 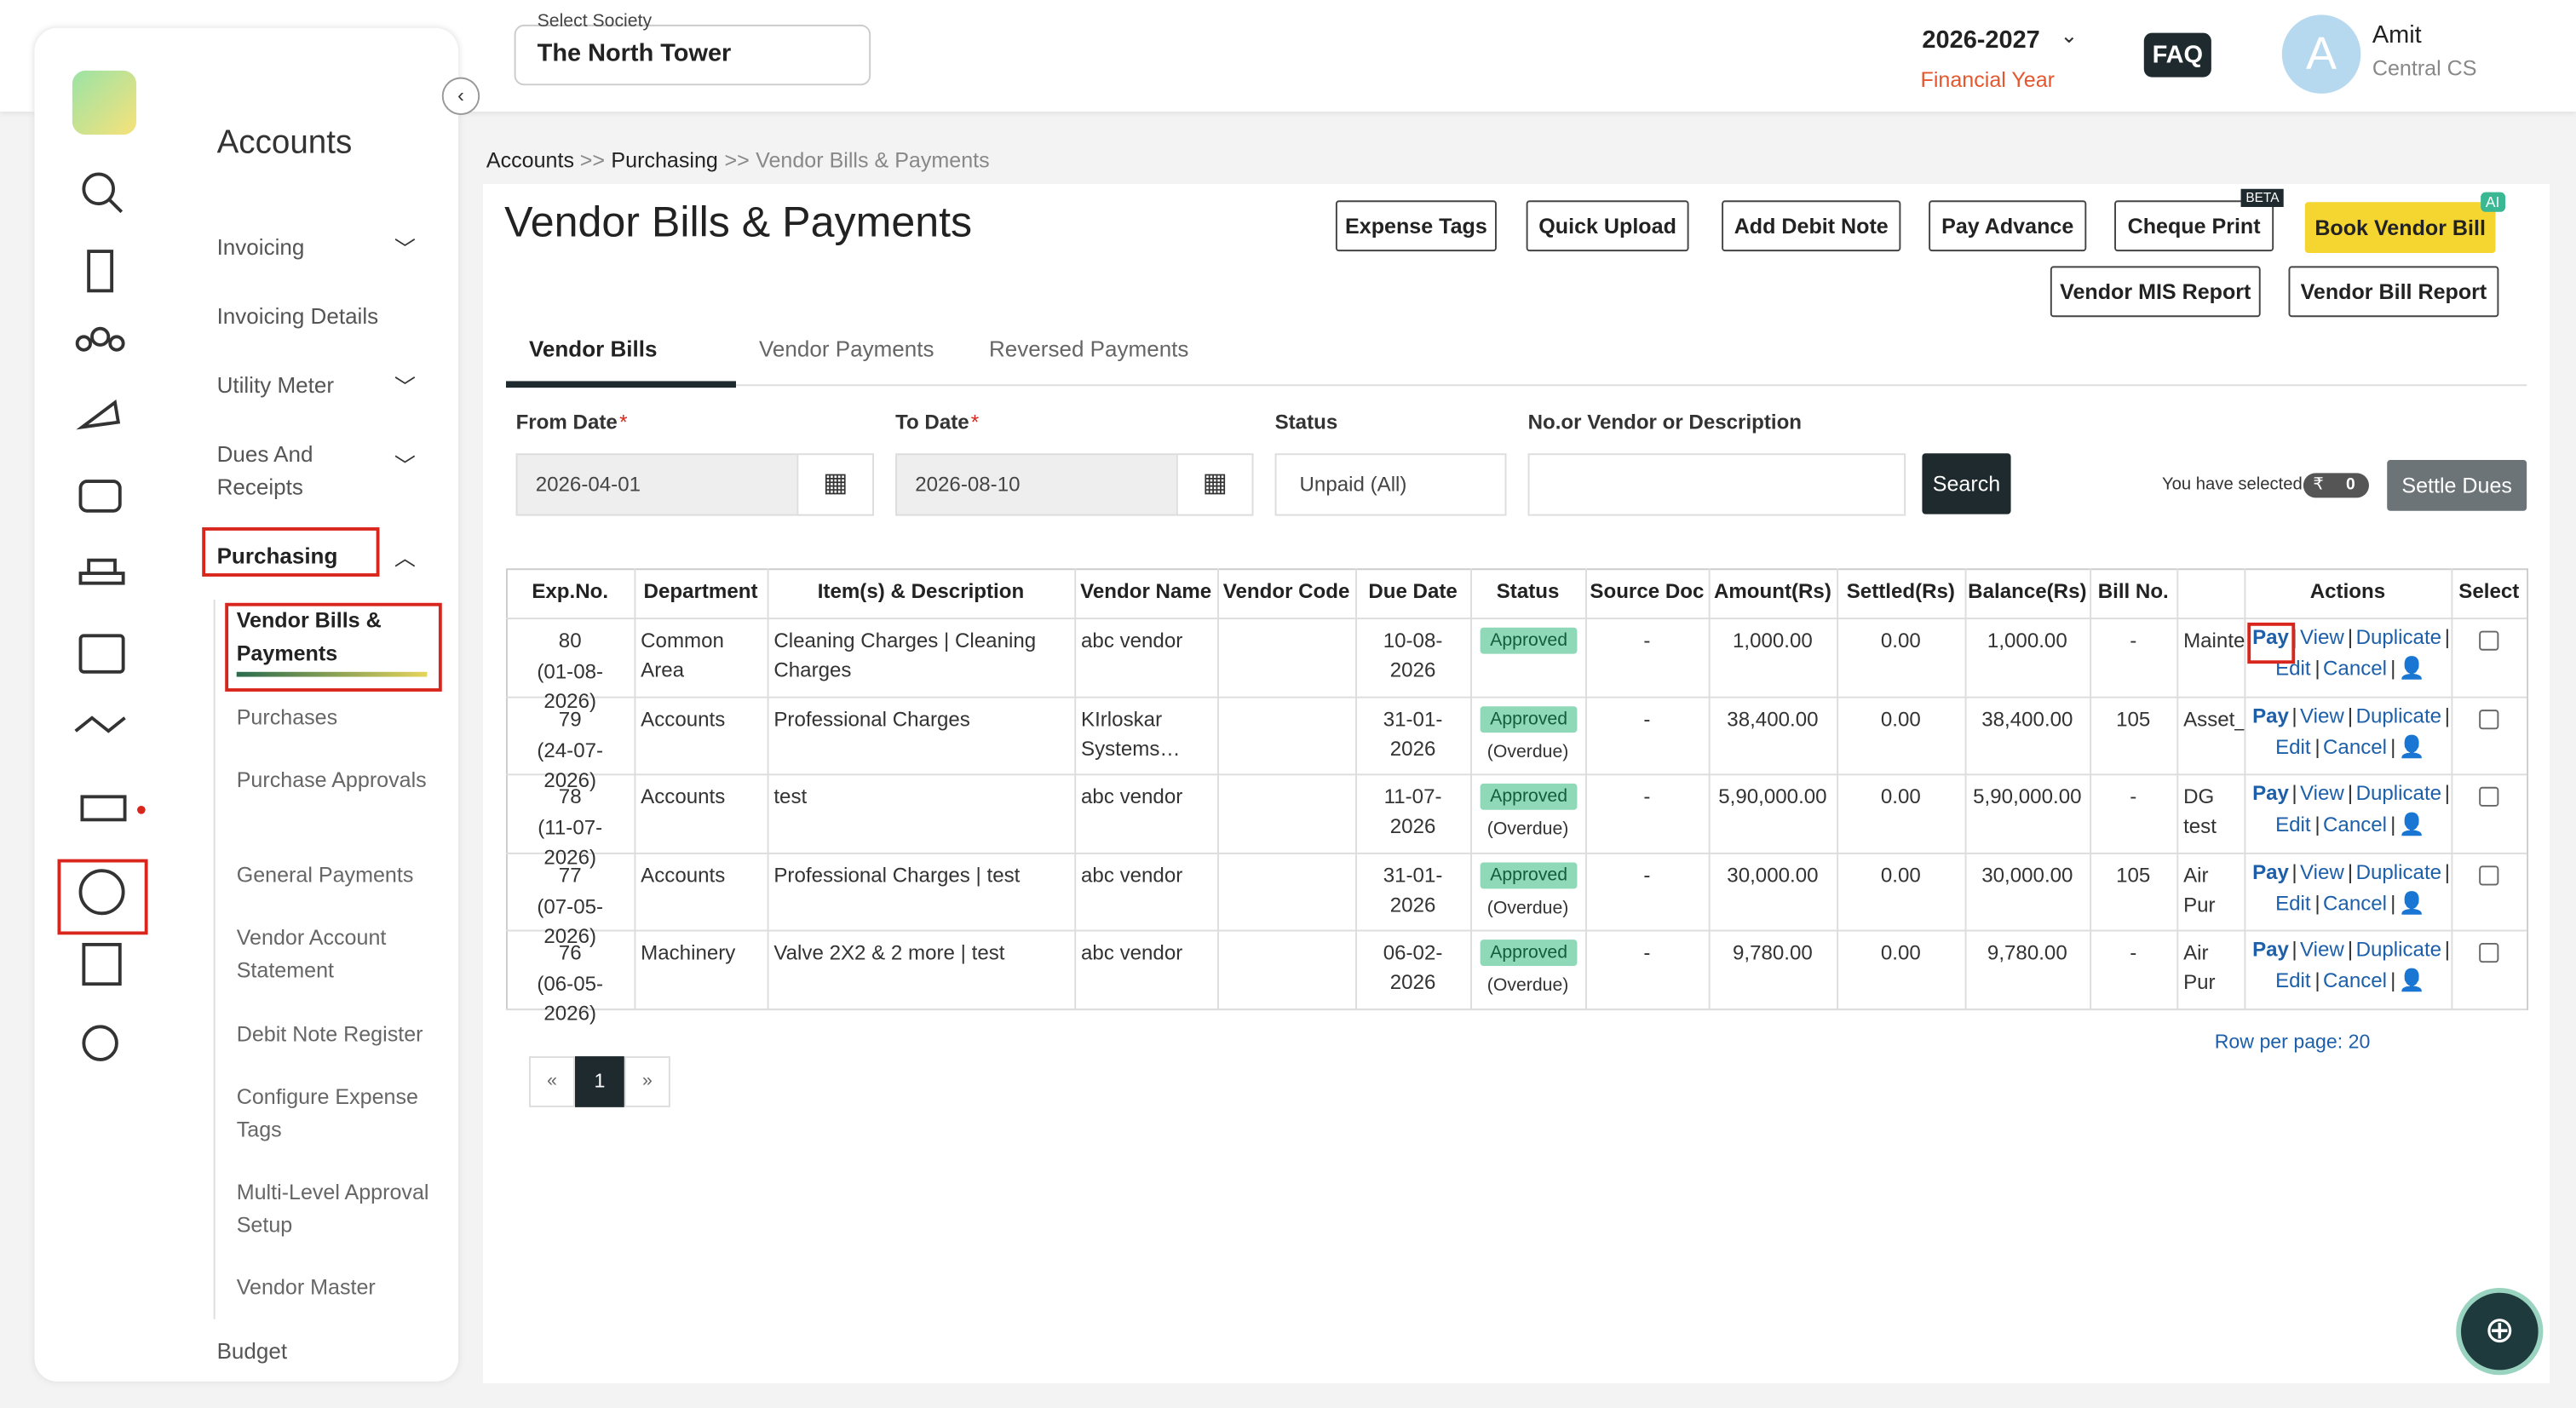 What do you see at coordinates (2177, 55) in the screenshot?
I see `faq: FAQ` at bounding box center [2177, 55].